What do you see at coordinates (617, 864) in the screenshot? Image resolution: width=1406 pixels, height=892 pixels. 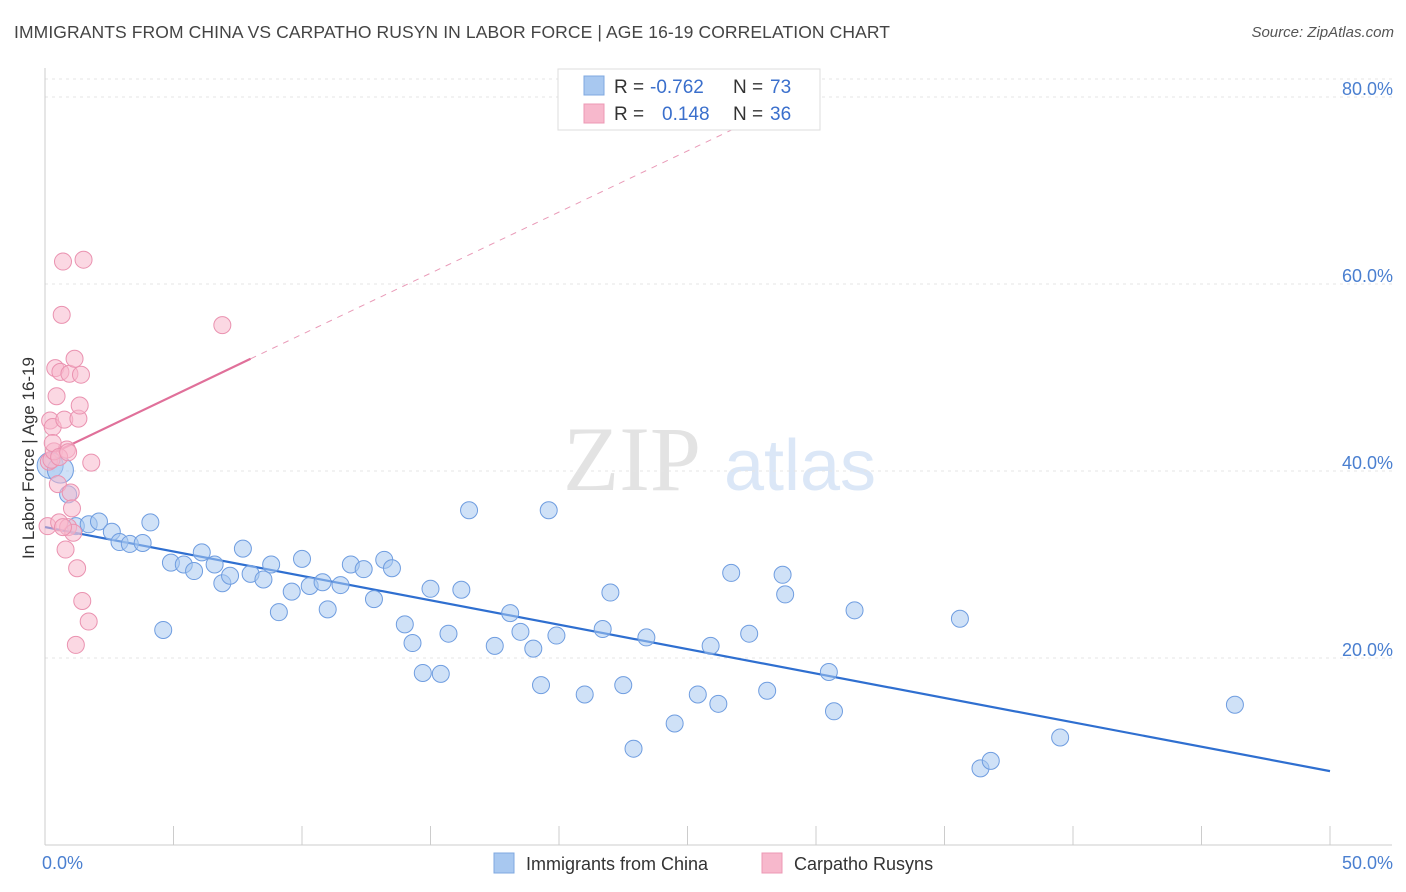 I see `legend-label-china: Immigrants from China` at bounding box center [617, 864].